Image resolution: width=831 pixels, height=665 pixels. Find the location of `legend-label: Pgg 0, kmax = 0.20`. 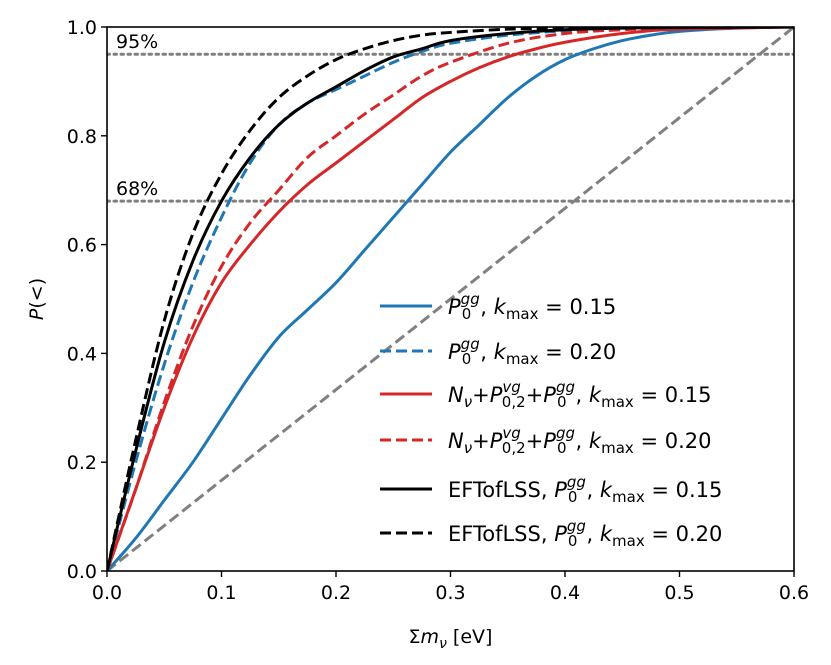

legend-label: Pgg 0, kmax = 0.20 is located at coordinates (532, 351).